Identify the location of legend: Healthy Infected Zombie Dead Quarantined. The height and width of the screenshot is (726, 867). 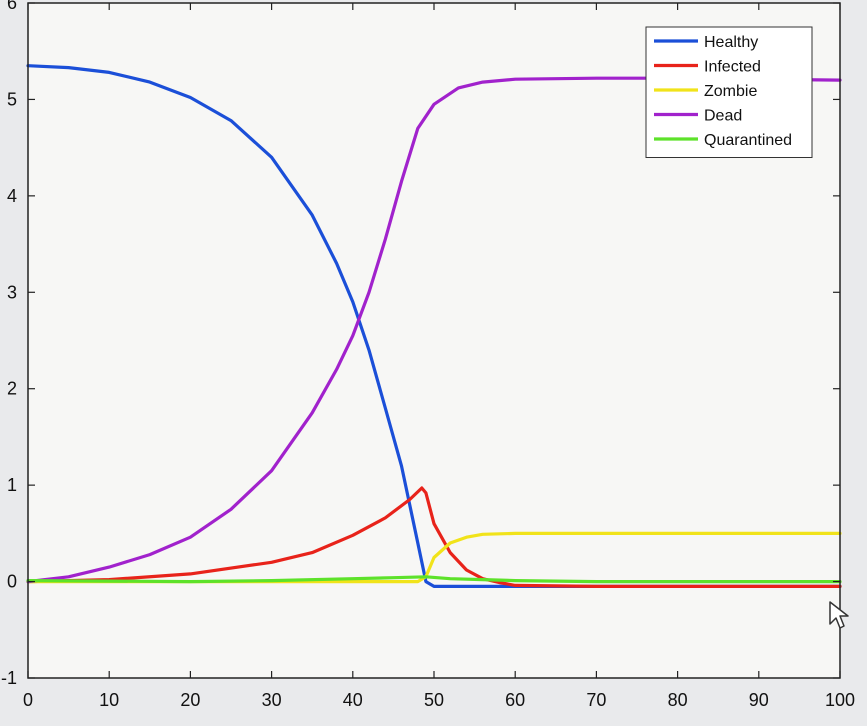
(729, 92).